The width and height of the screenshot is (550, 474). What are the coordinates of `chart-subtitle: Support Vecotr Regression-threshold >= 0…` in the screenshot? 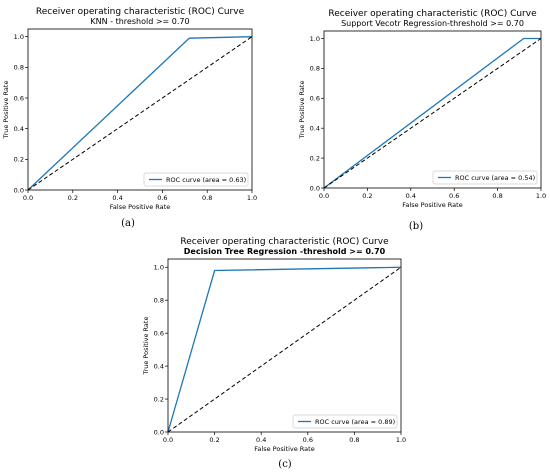 It's located at (432, 23).